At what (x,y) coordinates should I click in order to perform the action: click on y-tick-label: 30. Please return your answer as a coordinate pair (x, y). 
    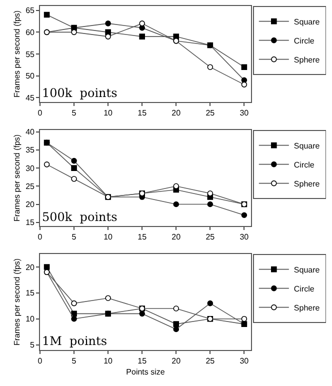
    Looking at the image, I should click on (31, 168).